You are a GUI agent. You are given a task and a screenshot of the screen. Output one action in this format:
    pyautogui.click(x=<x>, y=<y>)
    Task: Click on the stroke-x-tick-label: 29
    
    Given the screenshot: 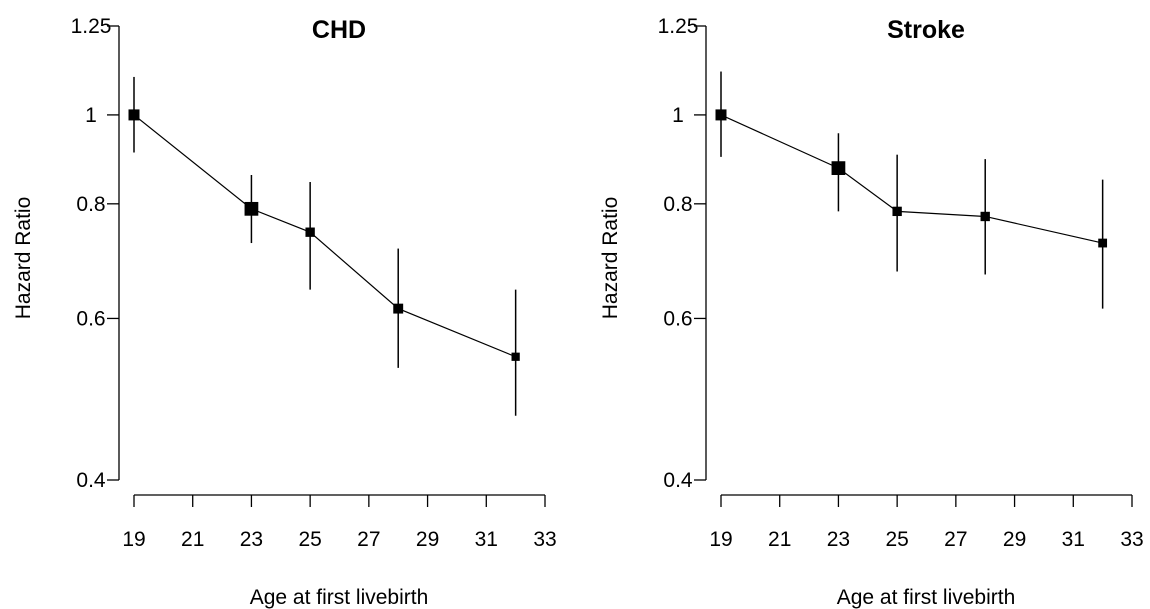 What is the action you would take?
    pyautogui.click(x=1014, y=539)
    